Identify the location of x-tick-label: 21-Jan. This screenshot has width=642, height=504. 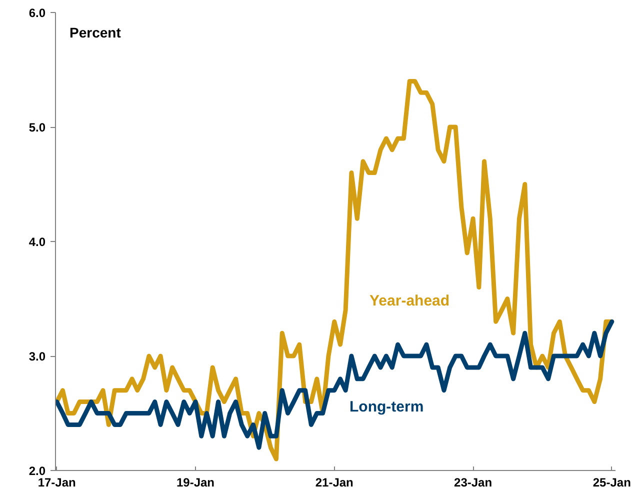
(334, 483).